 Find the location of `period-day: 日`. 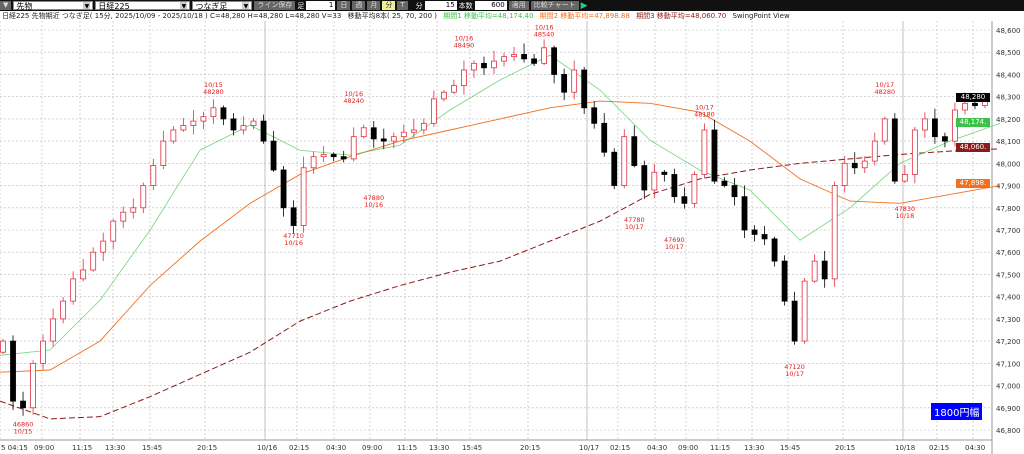

period-day: 日 is located at coordinates (344, 5).